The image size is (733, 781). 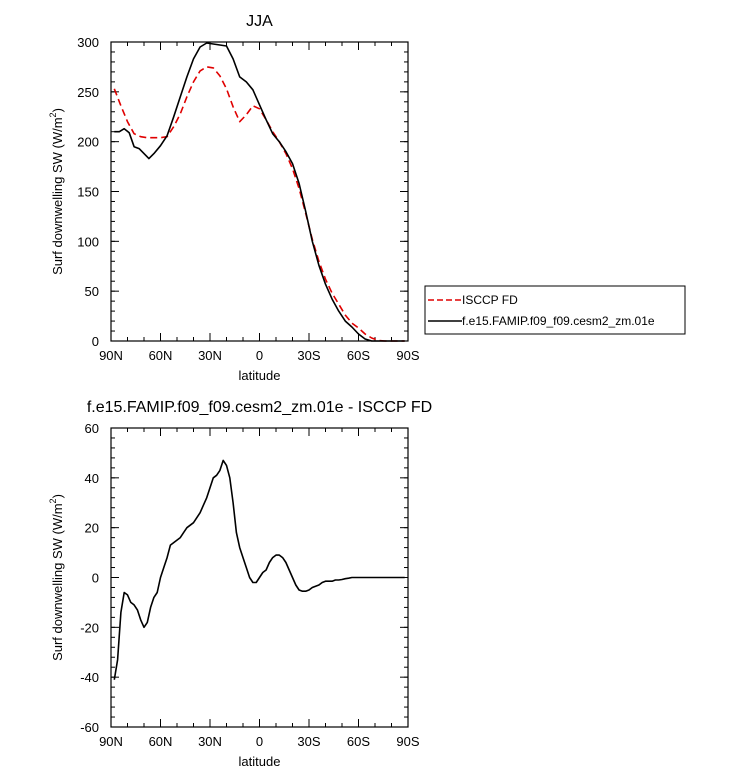 I want to click on y-tick-label: 20, so click(x=92, y=528).